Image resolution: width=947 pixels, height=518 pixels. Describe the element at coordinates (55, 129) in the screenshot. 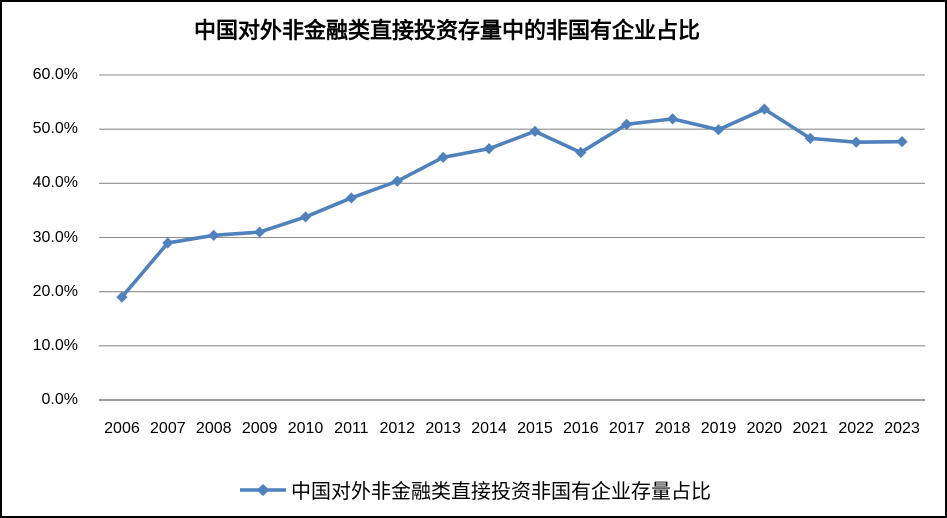

I see `y-tick-label: 50.0%` at that location.